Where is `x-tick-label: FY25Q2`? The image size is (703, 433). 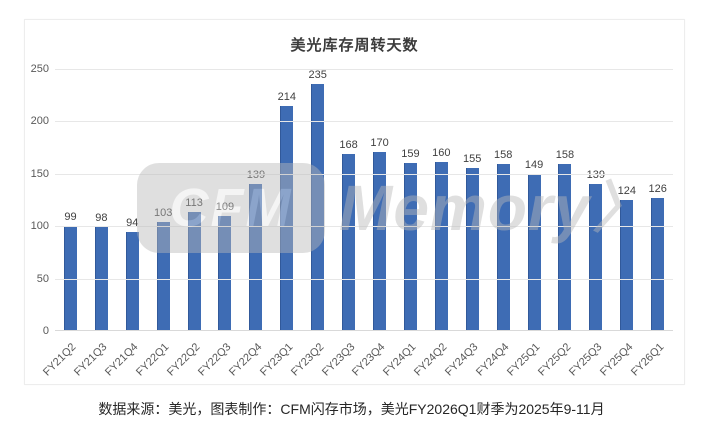 x-tick-label: FY25Q2 is located at coordinates (554, 360).